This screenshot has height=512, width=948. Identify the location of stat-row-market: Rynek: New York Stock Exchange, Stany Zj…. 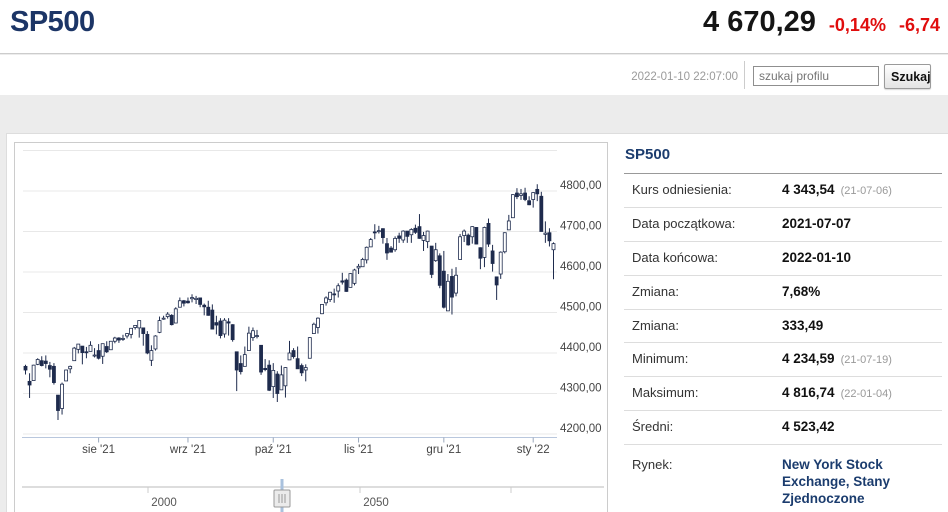
(783, 478).